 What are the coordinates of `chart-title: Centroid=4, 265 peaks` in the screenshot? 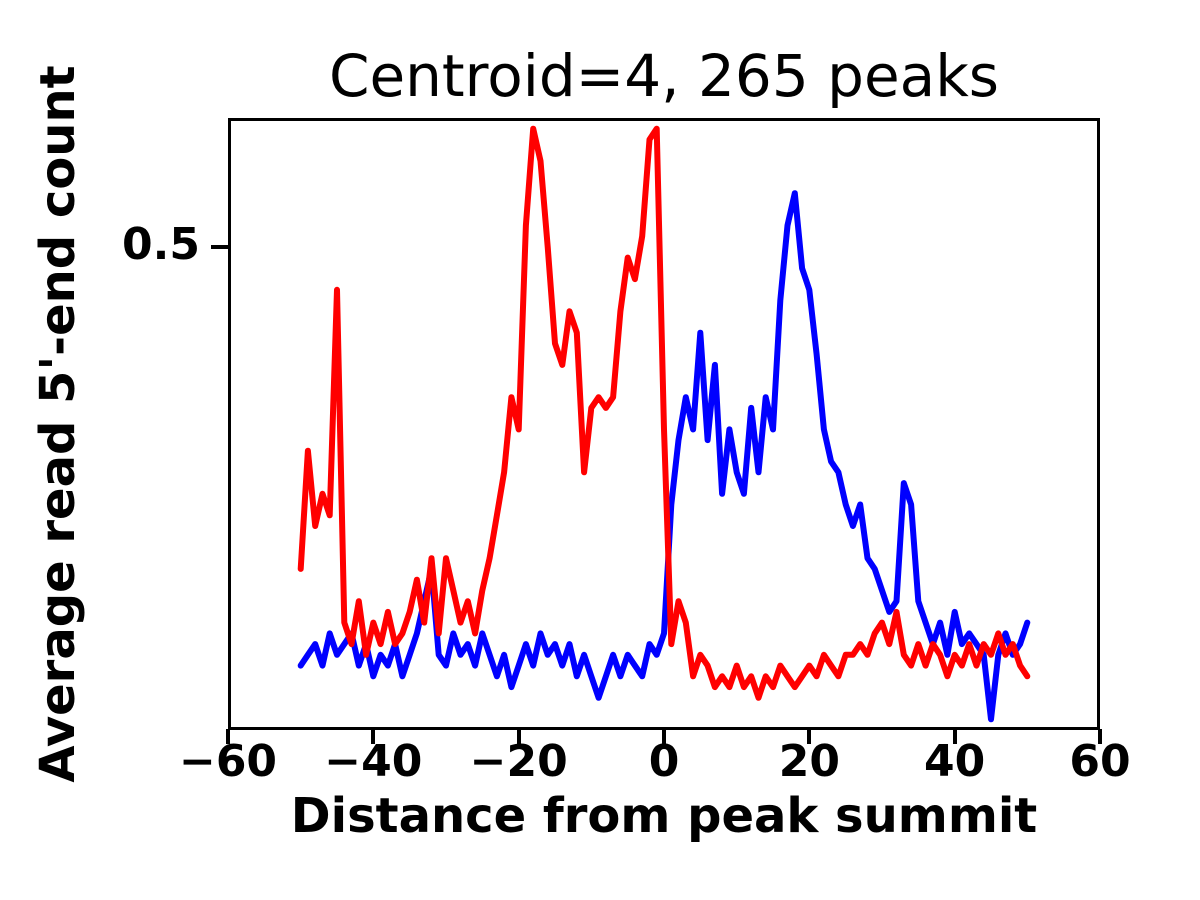 It's located at (664, 76).